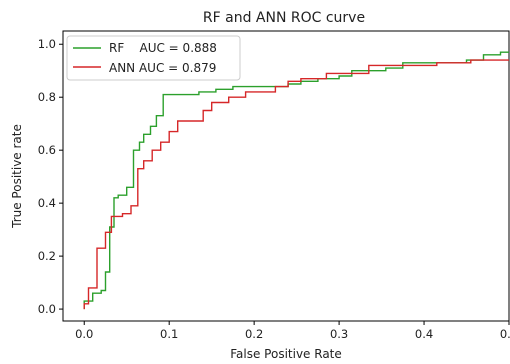 The height and width of the screenshot is (364, 510). What do you see at coordinates (163, 48) in the screenshot?
I see `legend-label-rf: RF AUC = 0.888` at bounding box center [163, 48].